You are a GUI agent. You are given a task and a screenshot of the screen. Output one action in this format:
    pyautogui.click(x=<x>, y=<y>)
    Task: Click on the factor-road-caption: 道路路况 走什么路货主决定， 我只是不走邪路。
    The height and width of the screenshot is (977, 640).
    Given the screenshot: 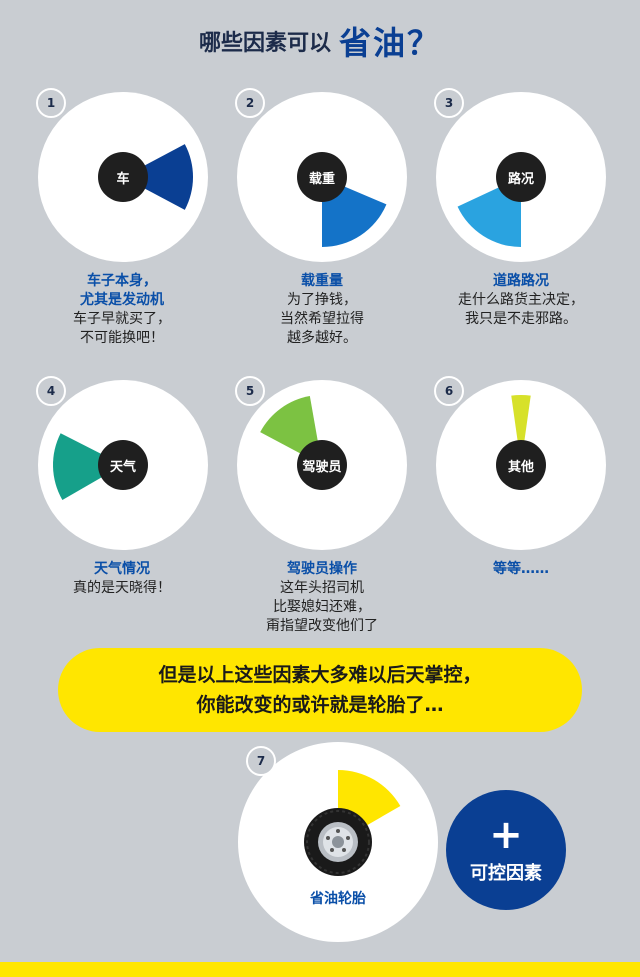 What is the action you would take?
    pyautogui.click(x=521, y=300)
    